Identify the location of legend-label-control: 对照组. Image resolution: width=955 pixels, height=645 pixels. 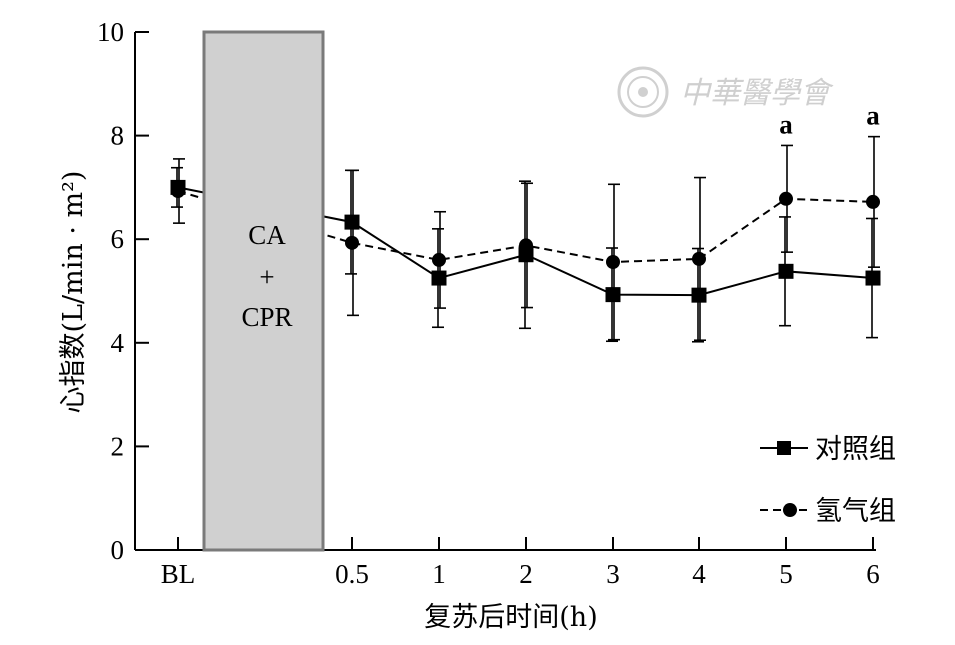
(855, 449).